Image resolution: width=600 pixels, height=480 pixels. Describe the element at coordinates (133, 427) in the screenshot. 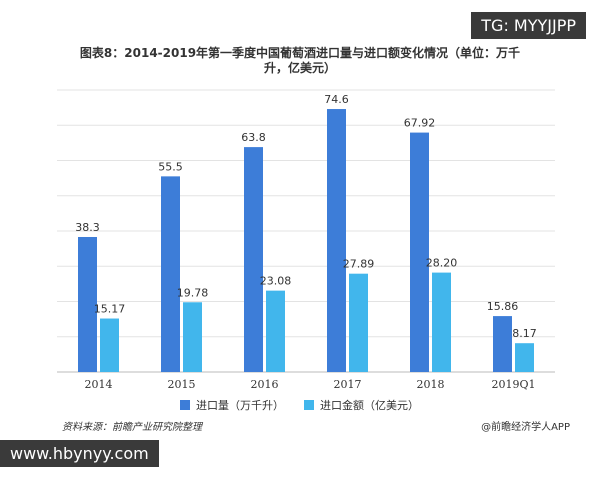

I see `source-note: 资料来源：前瞻产业研究院整理` at that location.